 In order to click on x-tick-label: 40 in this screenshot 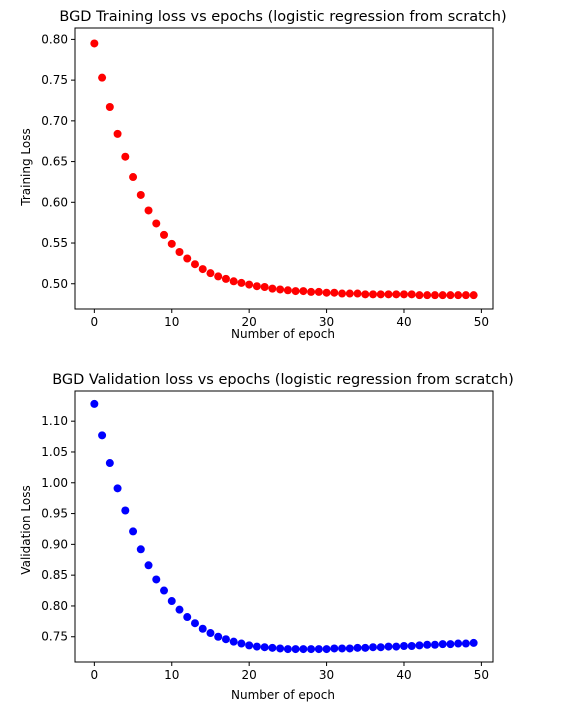, I will do `click(403, 675)`.